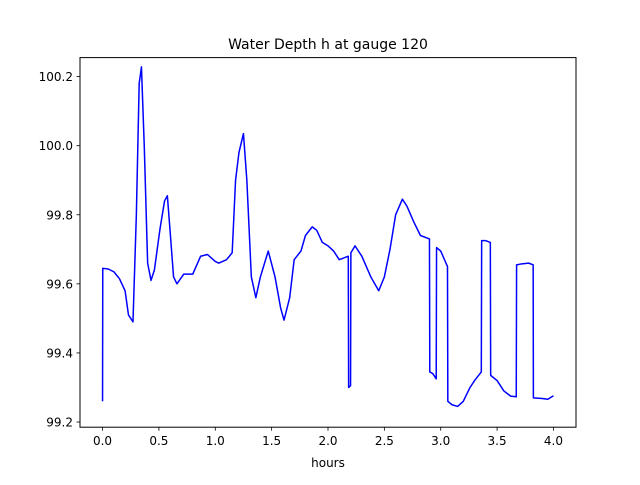  I want to click on x-tick-label: 4.0, so click(553, 441).